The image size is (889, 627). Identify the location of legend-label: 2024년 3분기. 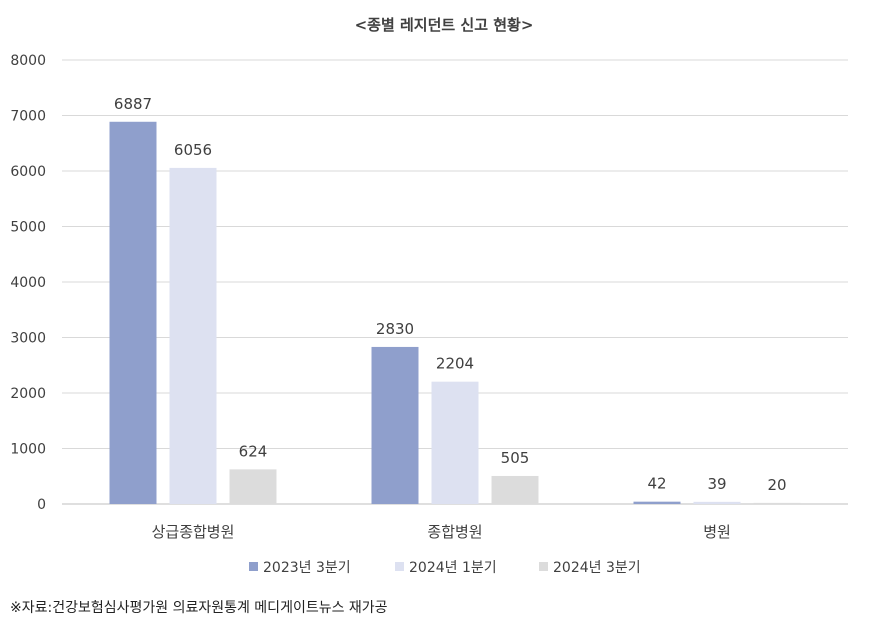
(597, 568).